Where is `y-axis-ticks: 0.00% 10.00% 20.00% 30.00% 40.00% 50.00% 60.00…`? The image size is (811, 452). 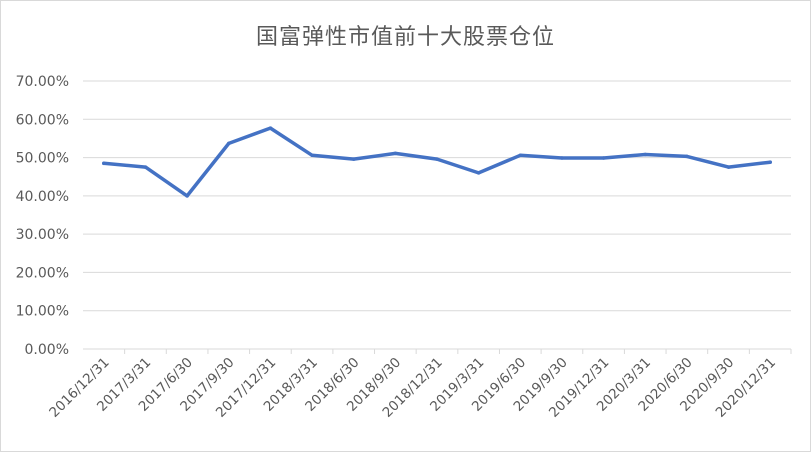 y-axis-ticks: 0.00% 10.00% 20.00% 30.00% 40.00% 50.00% 60.00… is located at coordinates (42, 216).